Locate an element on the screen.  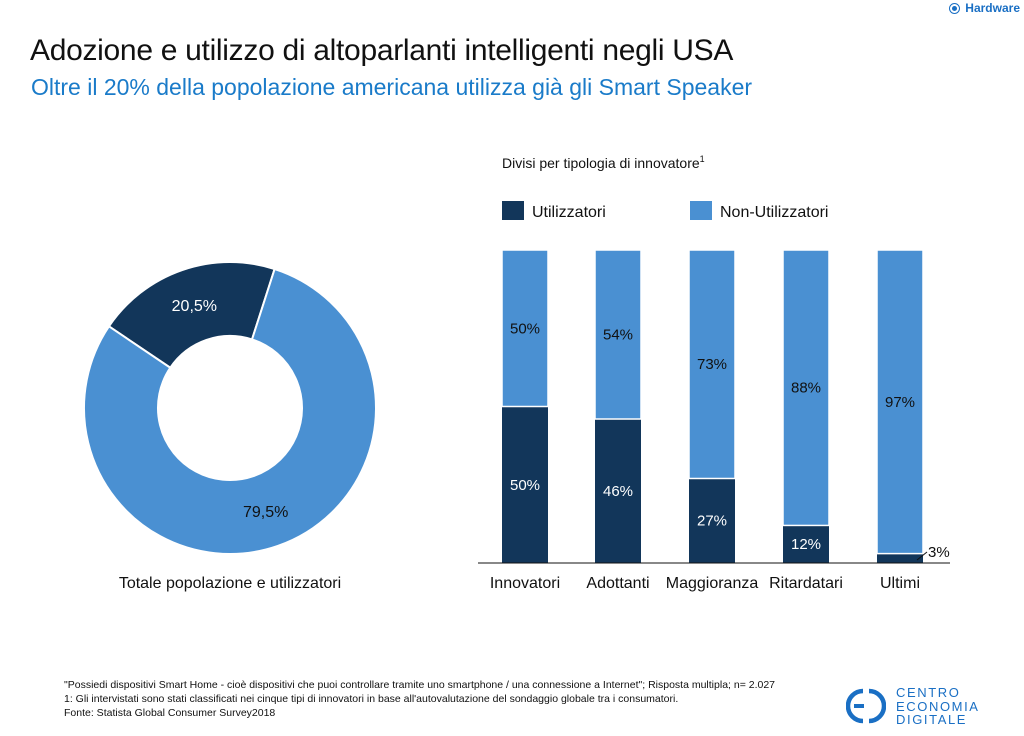
legend-label: Non-Utilizzatori is located at coordinates (774, 212).